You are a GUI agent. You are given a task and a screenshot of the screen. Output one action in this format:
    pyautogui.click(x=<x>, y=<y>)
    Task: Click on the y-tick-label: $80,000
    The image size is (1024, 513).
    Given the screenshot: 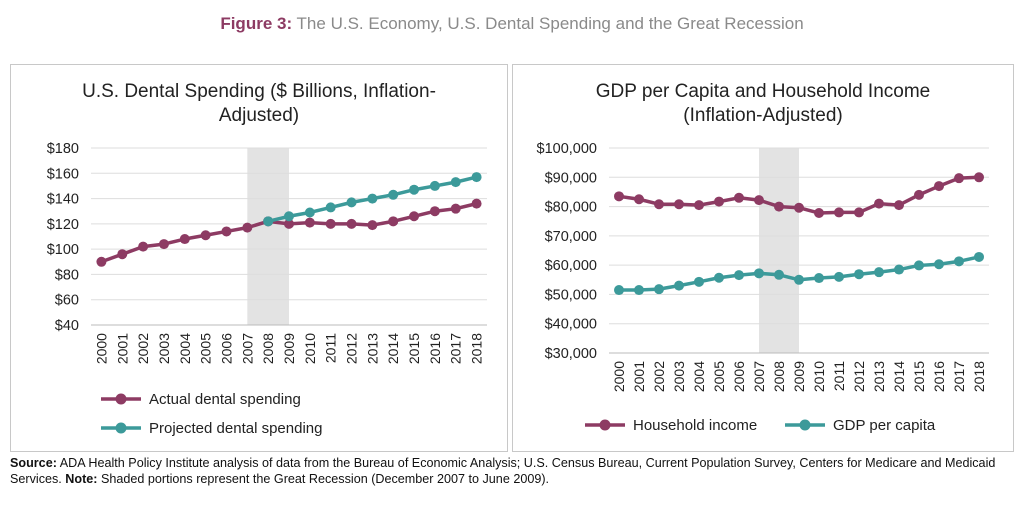 What is the action you would take?
    pyautogui.click(x=571, y=208)
    